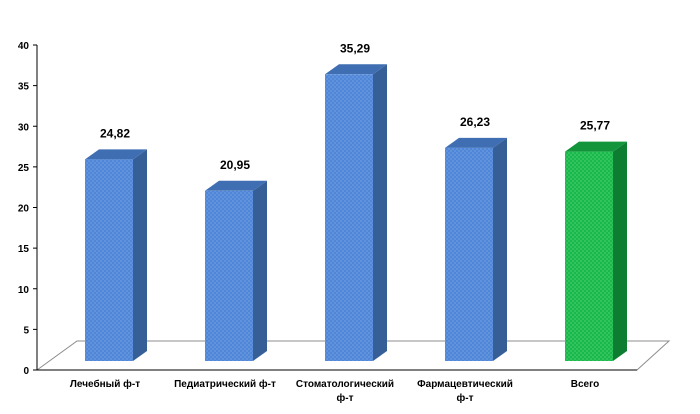  What do you see at coordinates (235, 165) in the screenshot?
I see `data-label: 20,95` at bounding box center [235, 165].